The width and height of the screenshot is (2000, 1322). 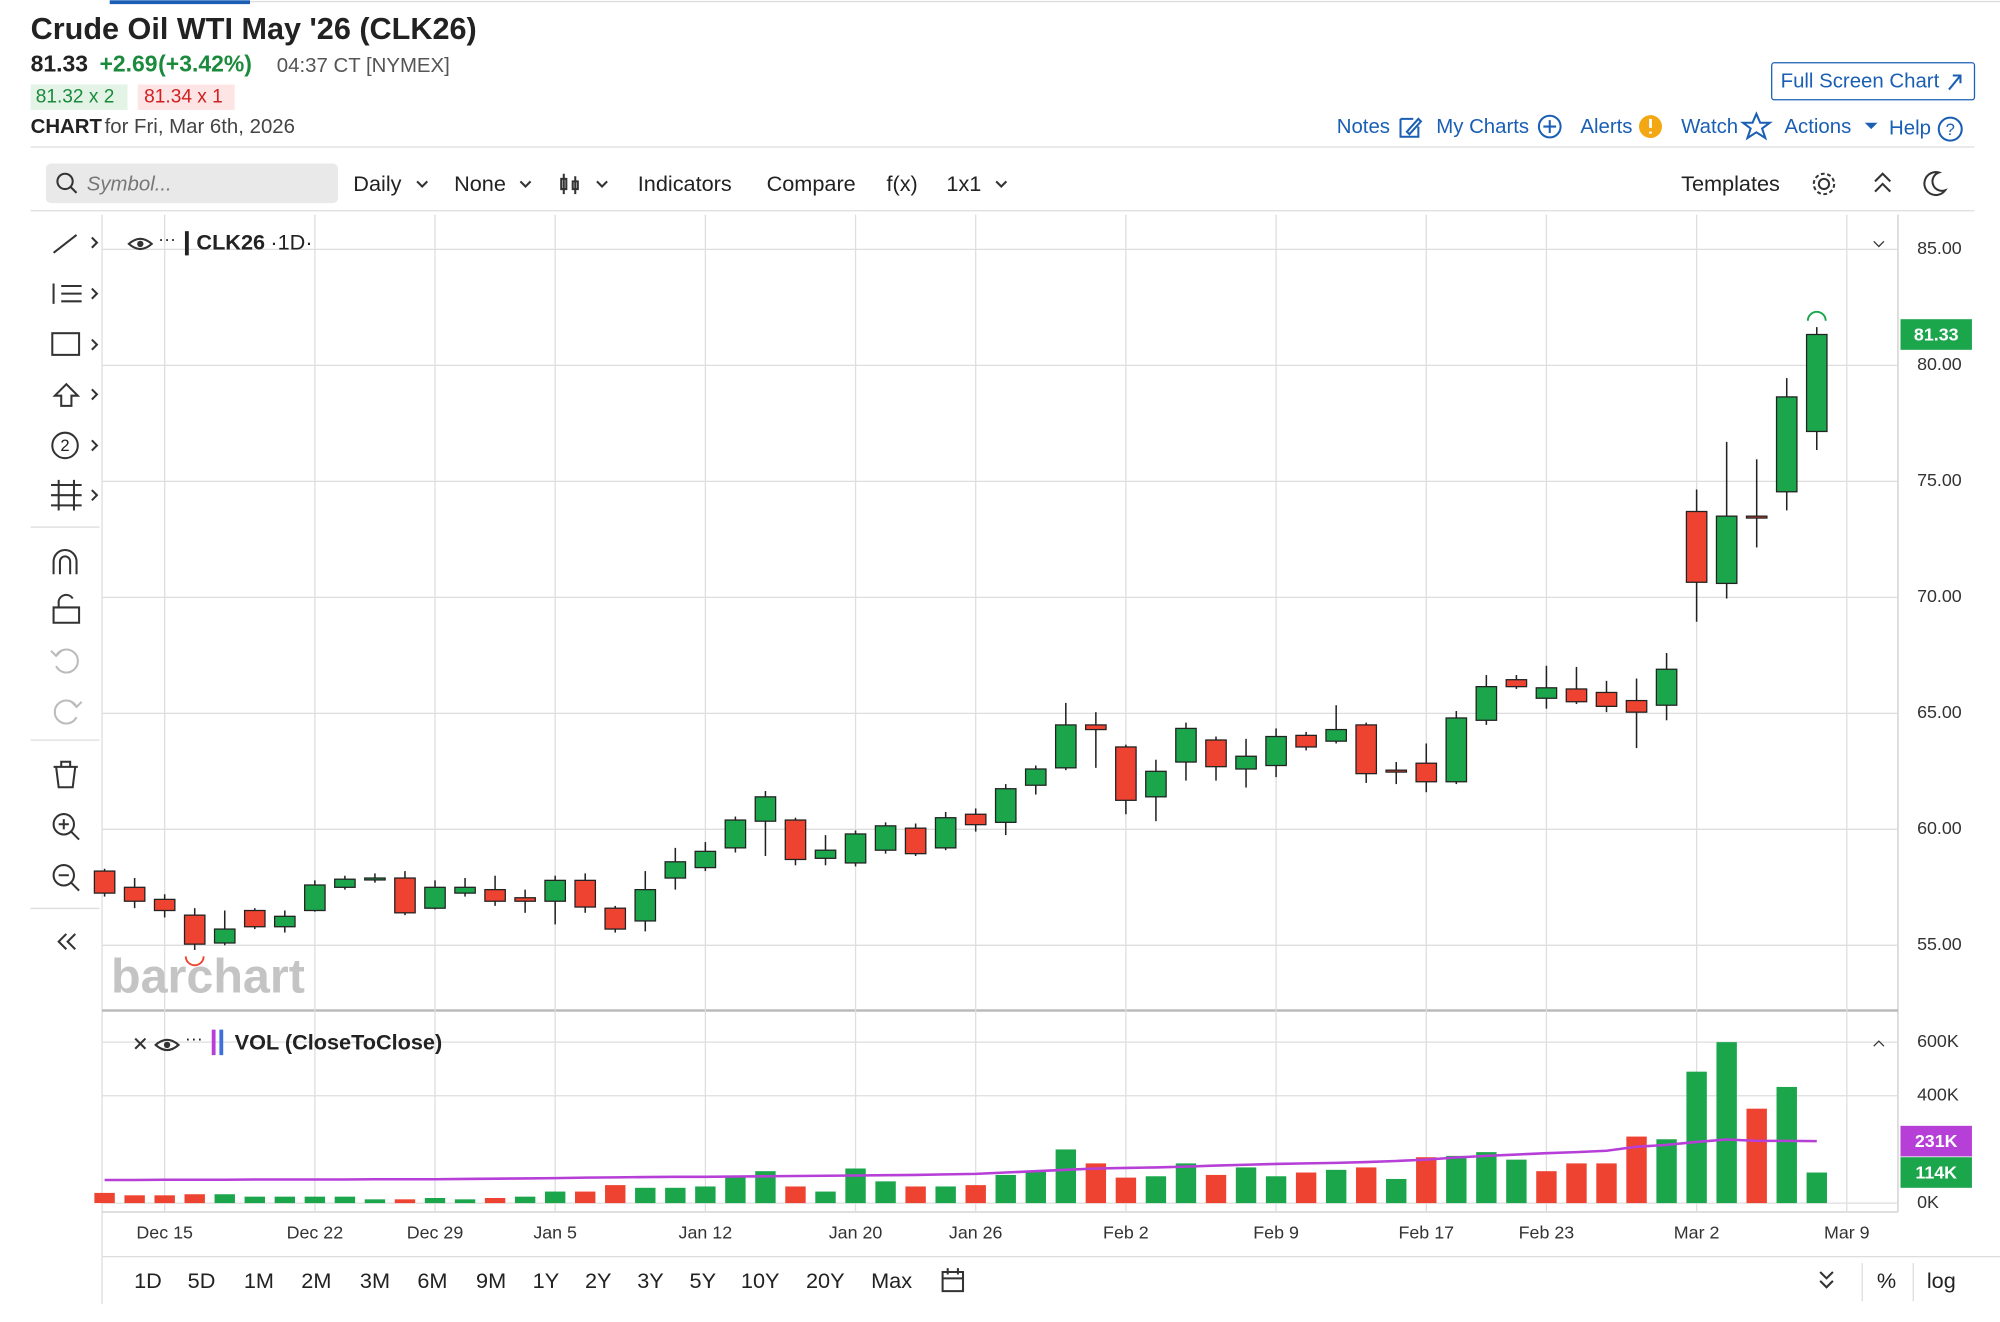 I want to click on period-button: 3Y, so click(x=650, y=1280).